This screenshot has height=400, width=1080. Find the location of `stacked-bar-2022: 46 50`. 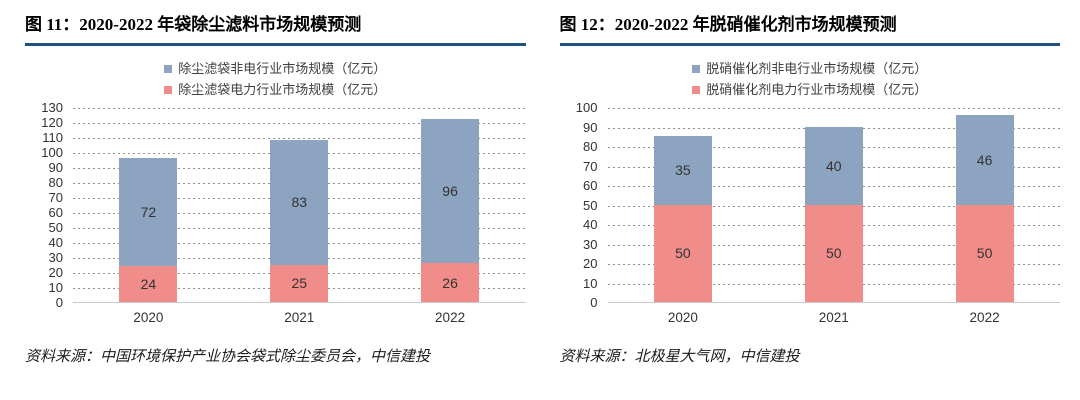

stacked-bar-2022: 46 50 is located at coordinates (984, 208).